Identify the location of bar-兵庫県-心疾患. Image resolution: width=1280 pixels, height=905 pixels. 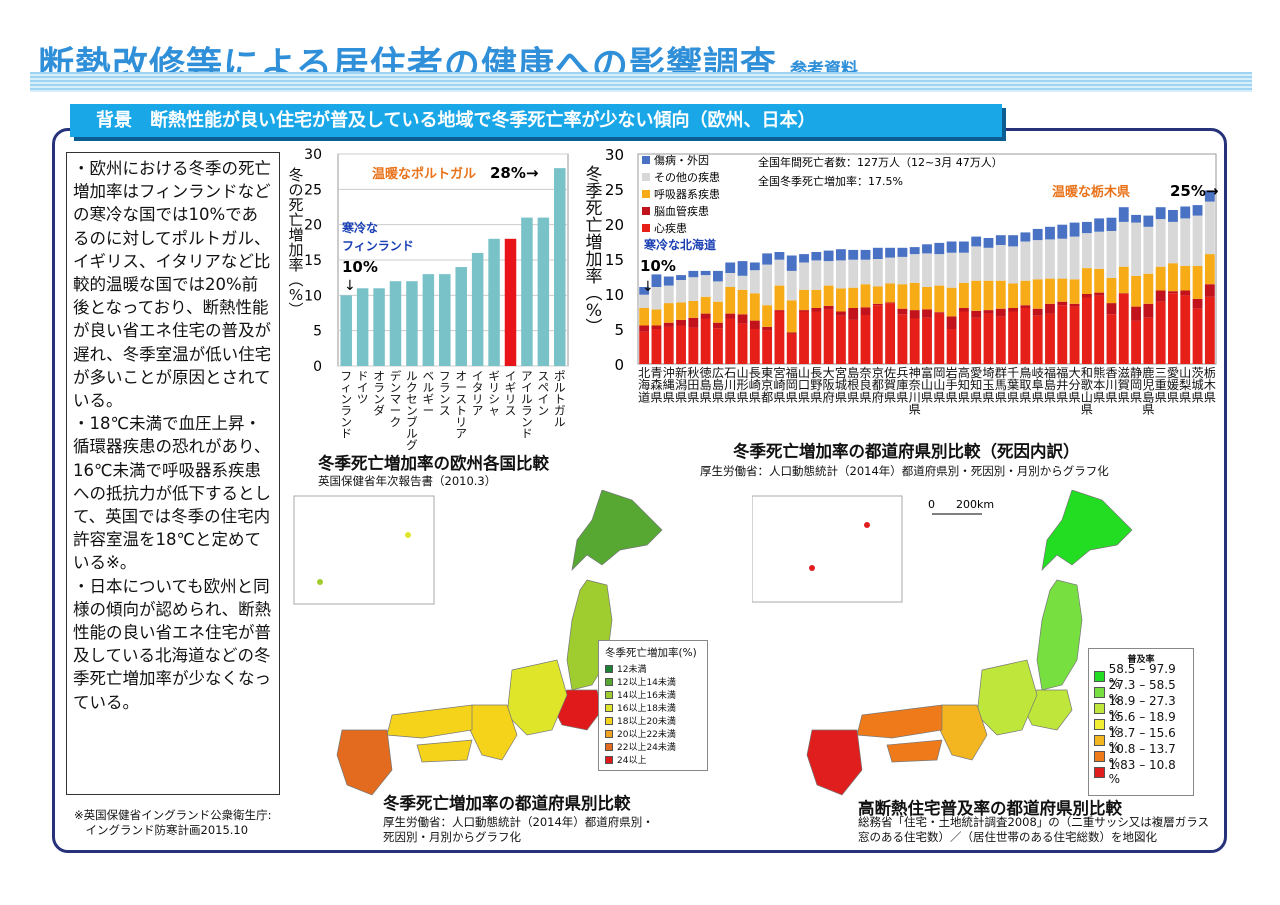
(902, 339).